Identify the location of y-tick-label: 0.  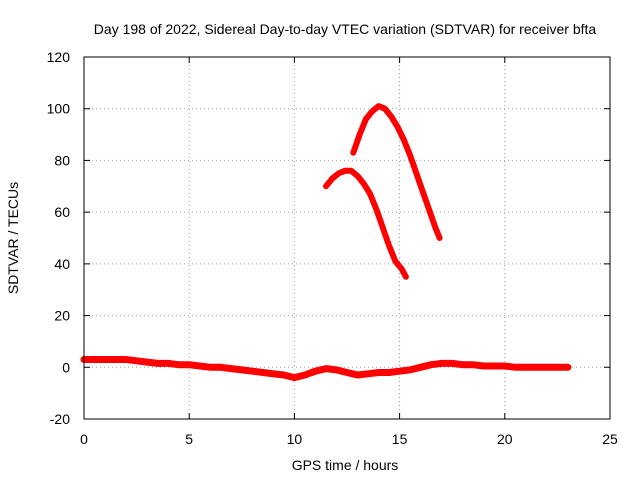
(66, 367).